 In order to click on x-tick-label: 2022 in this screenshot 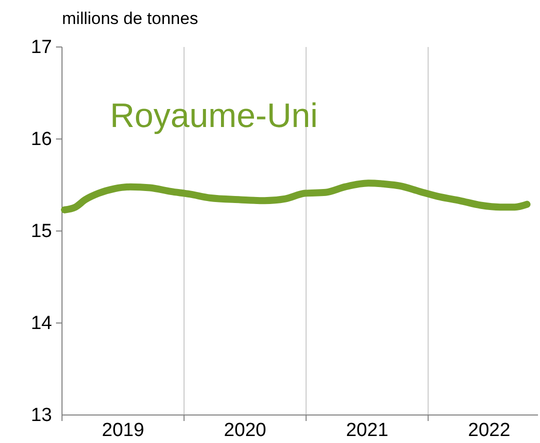, I will do `click(489, 431)`.